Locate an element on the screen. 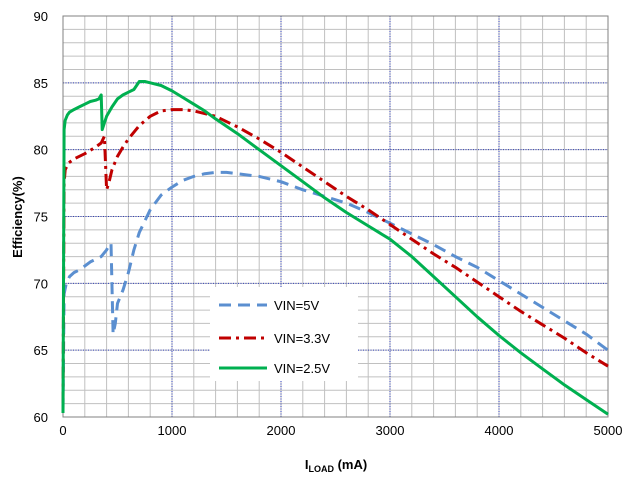 The width and height of the screenshot is (626, 481). legend-label-vin25: VIN=2.5V is located at coordinates (302, 368).